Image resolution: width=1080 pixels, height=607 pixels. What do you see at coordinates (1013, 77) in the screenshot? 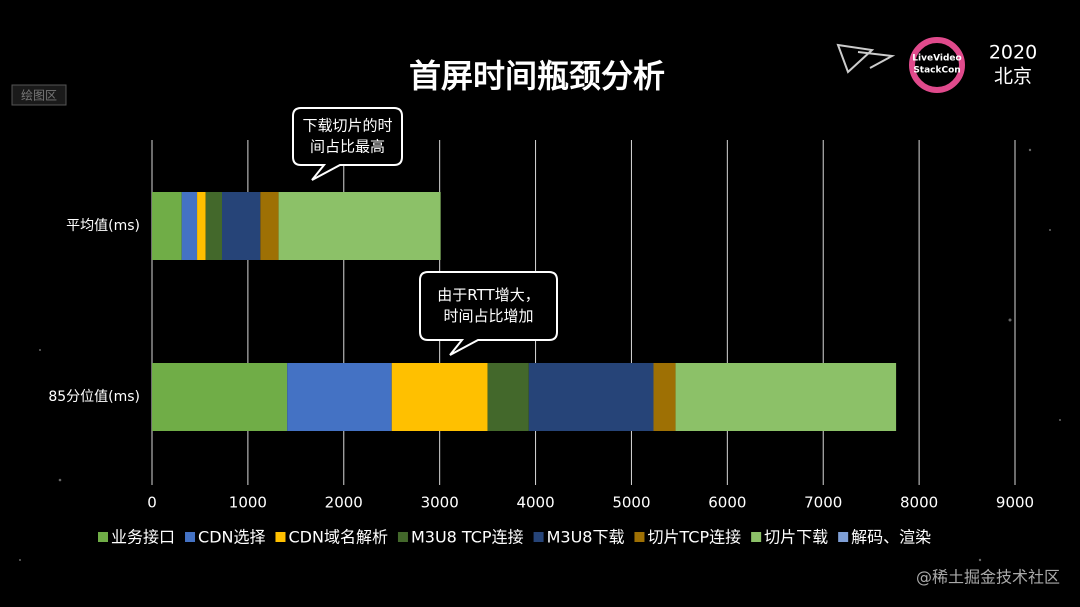
I see `city: 北京` at bounding box center [1013, 77].